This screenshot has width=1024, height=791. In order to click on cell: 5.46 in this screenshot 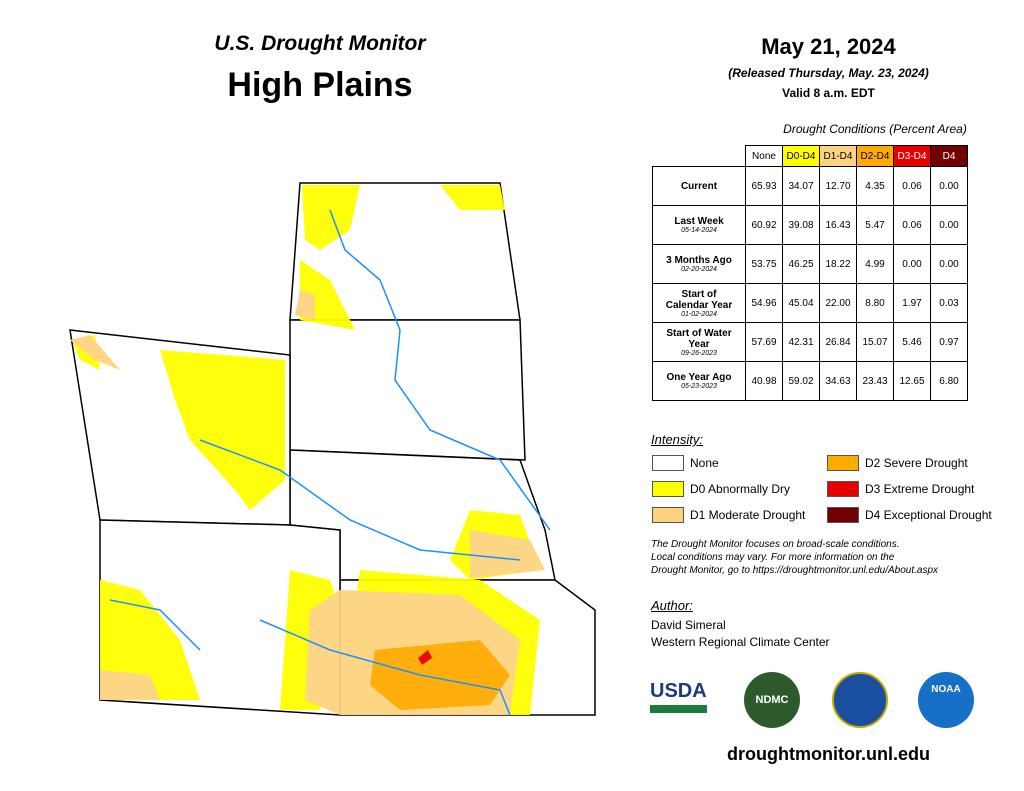, I will do `click(912, 342)`.